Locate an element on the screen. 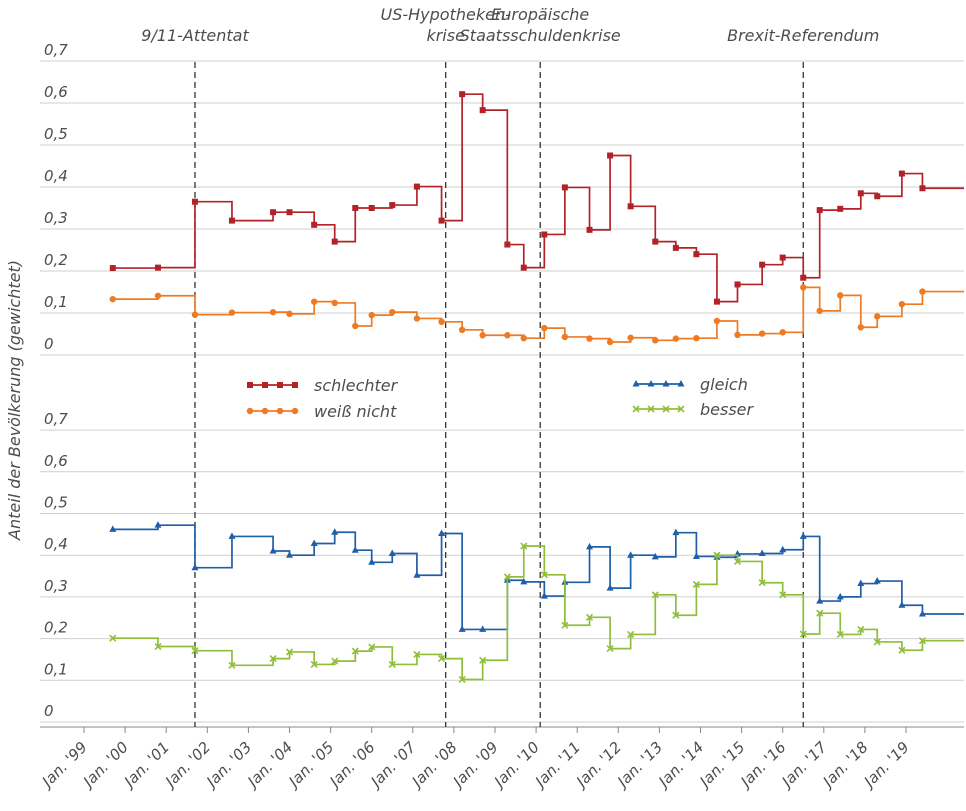 This screenshot has height=811, width=966. legend-label: besser is located at coordinates (727, 409).